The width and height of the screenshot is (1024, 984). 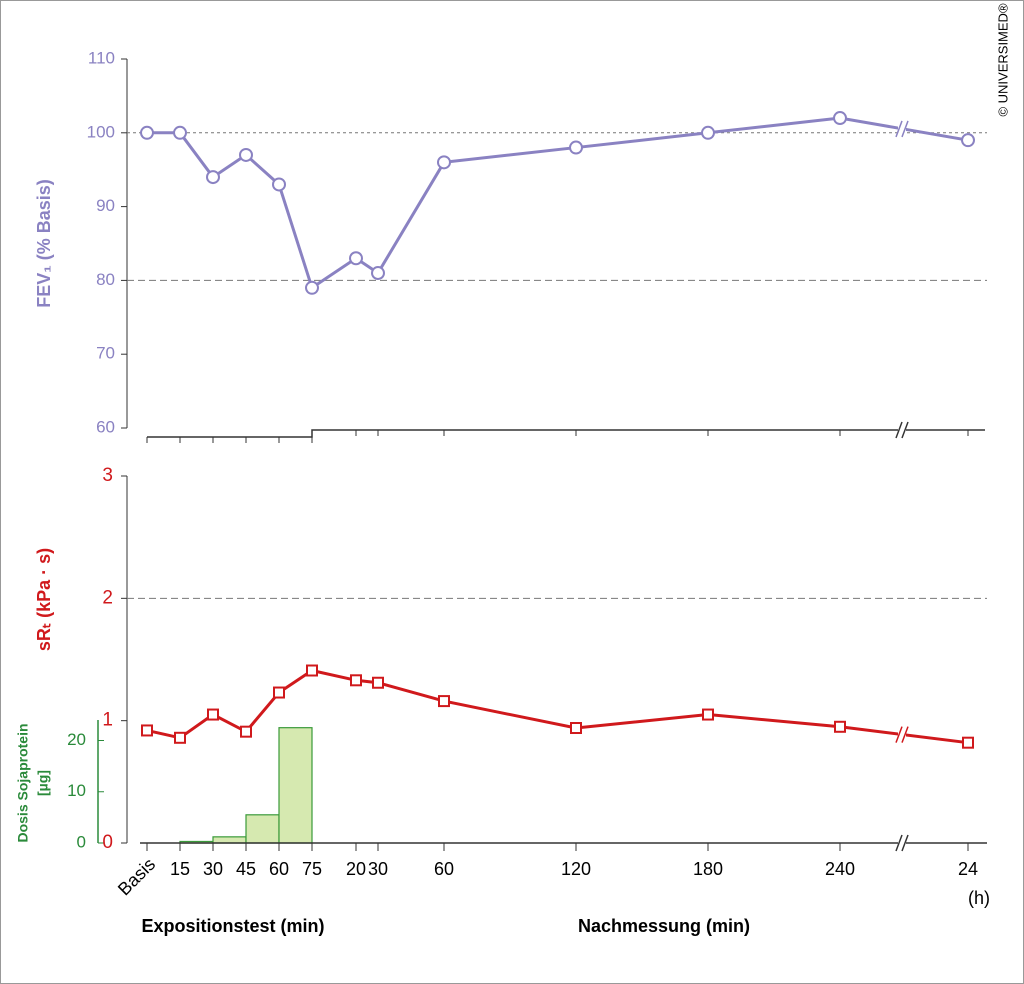 What do you see at coordinates (107, 475) in the screenshot?
I see `y-tick-label: 3` at bounding box center [107, 475].